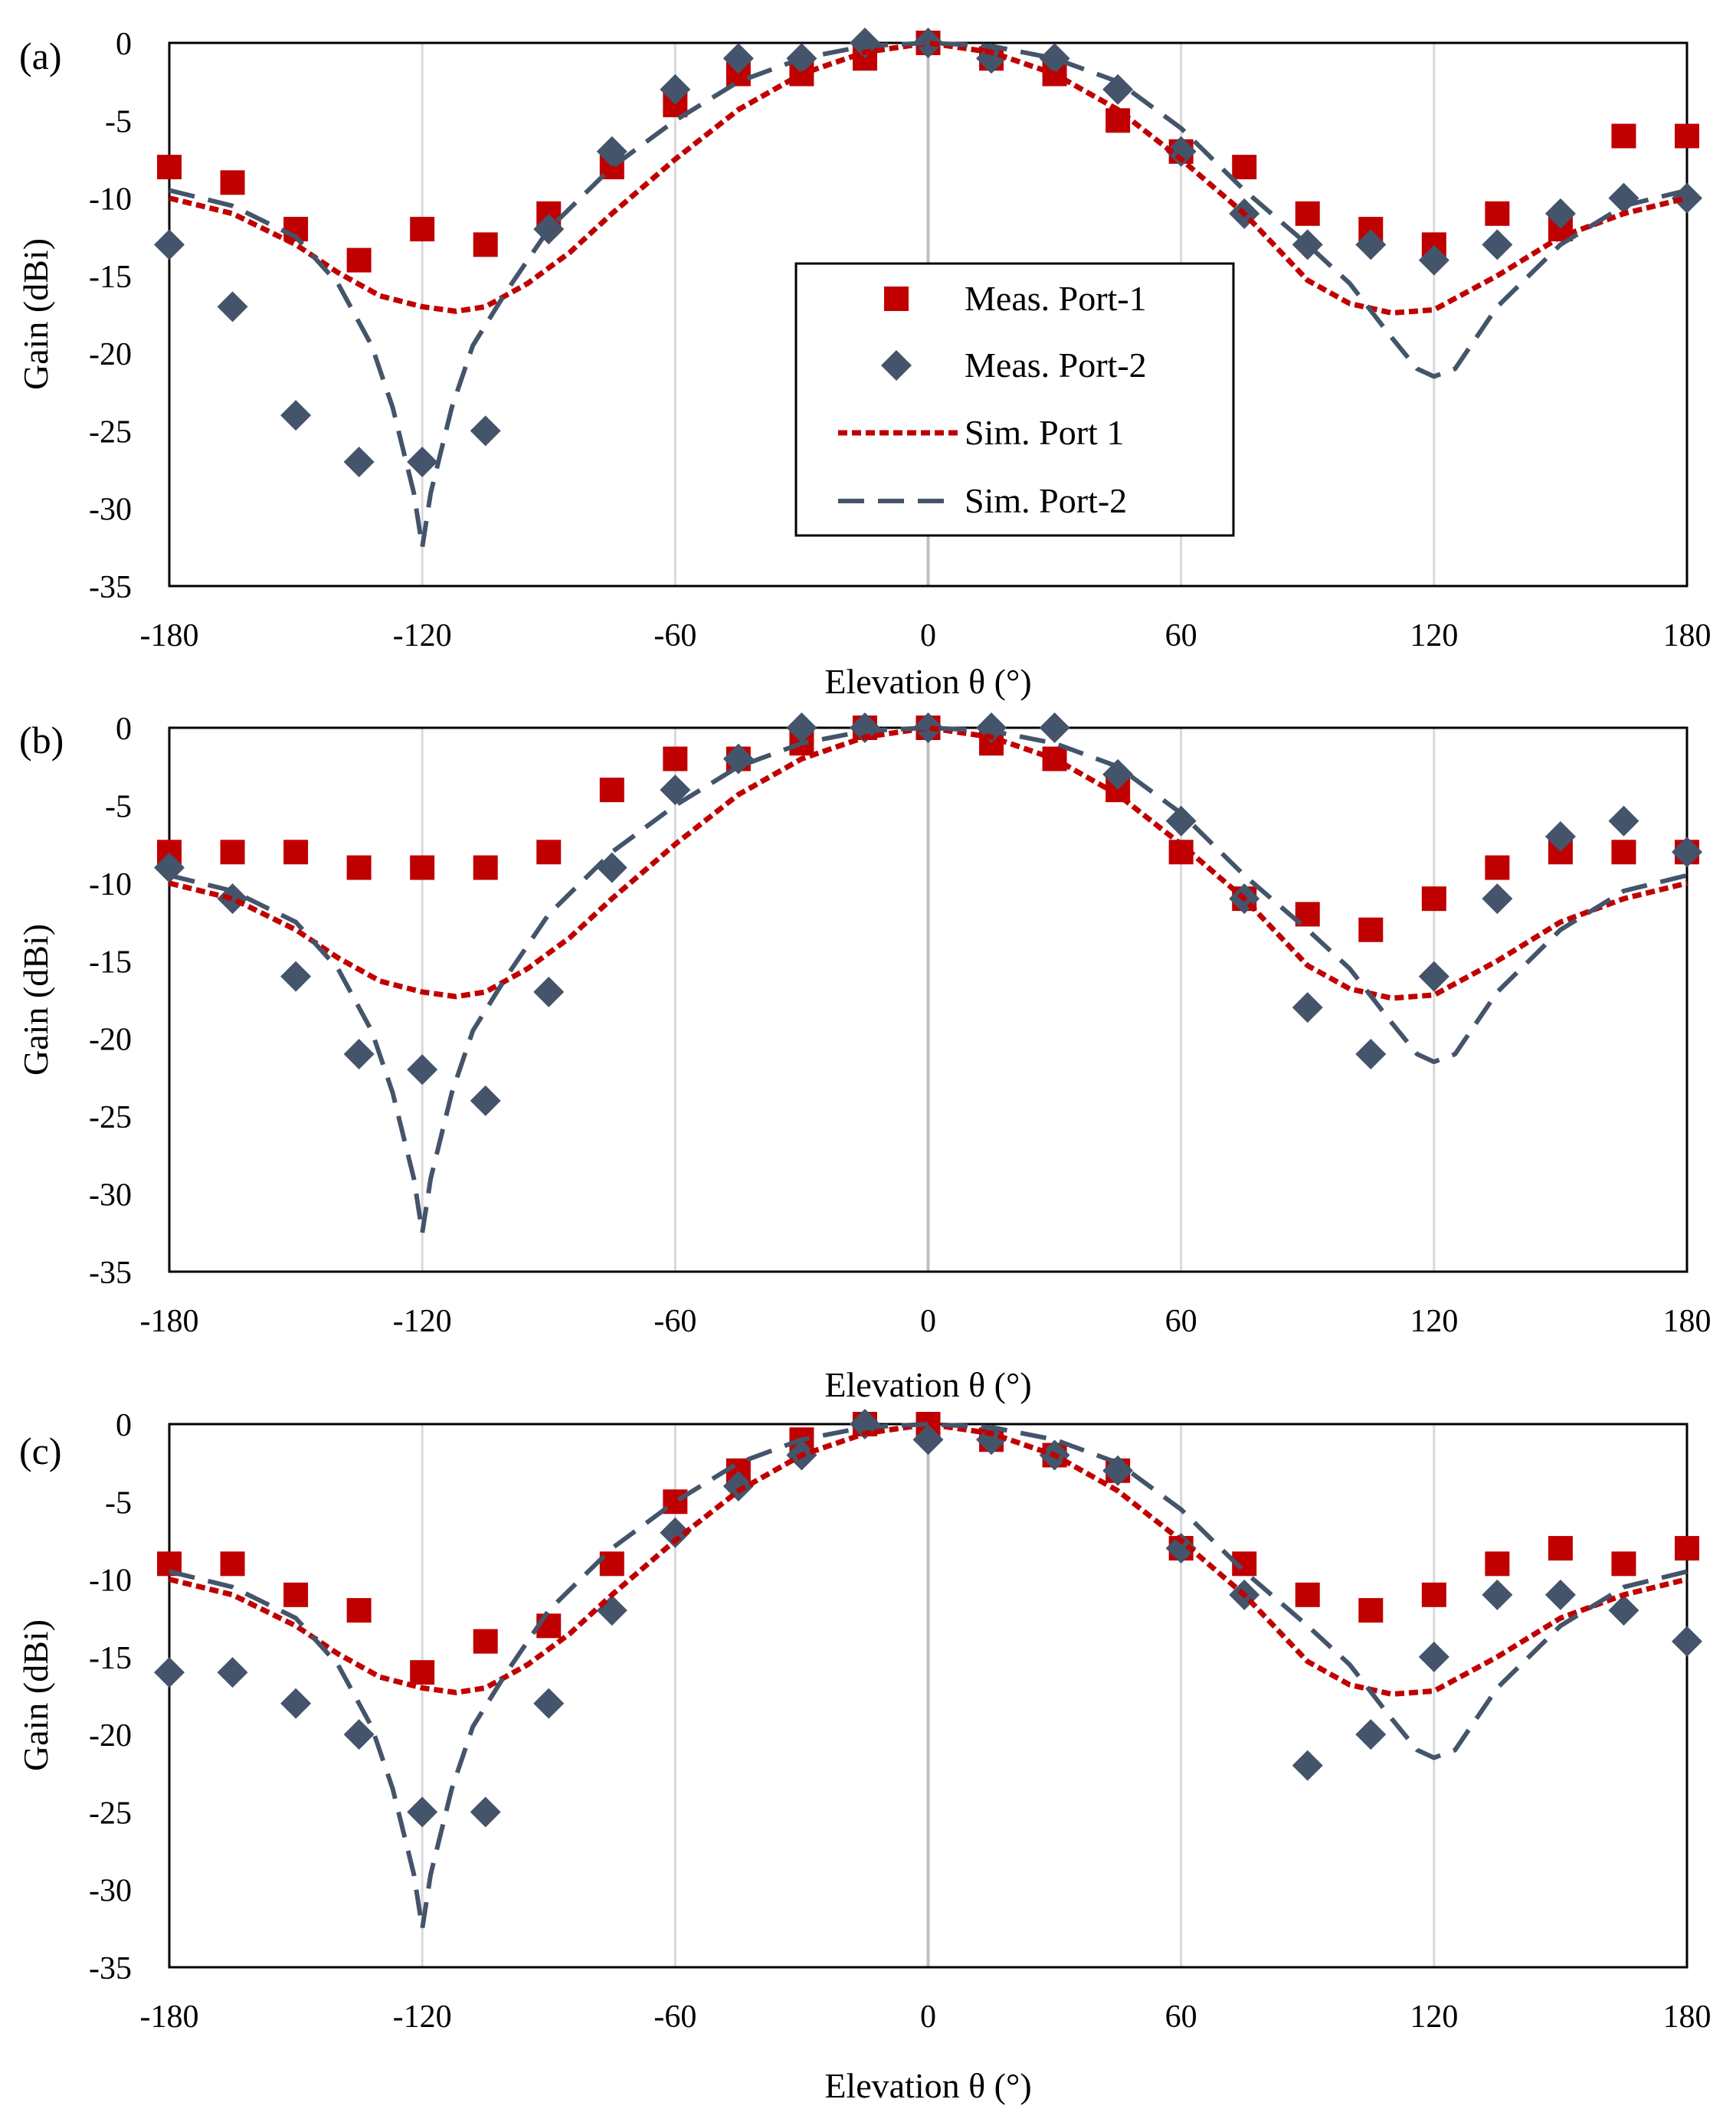  What do you see at coordinates (110, 1658) in the screenshot?
I see `y-tick-label: -15` at bounding box center [110, 1658].